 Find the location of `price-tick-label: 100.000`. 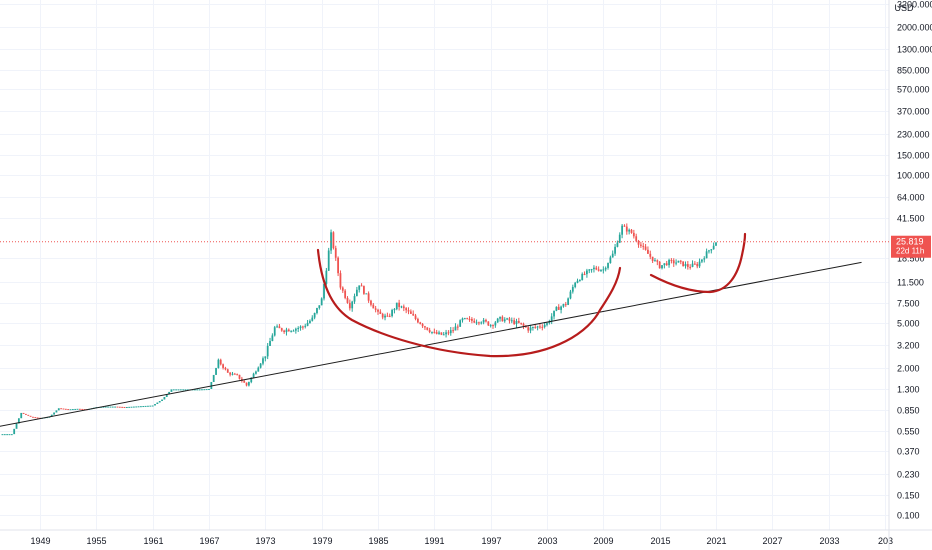

price-tick-label: 100.000 is located at coordinates (913, 176).